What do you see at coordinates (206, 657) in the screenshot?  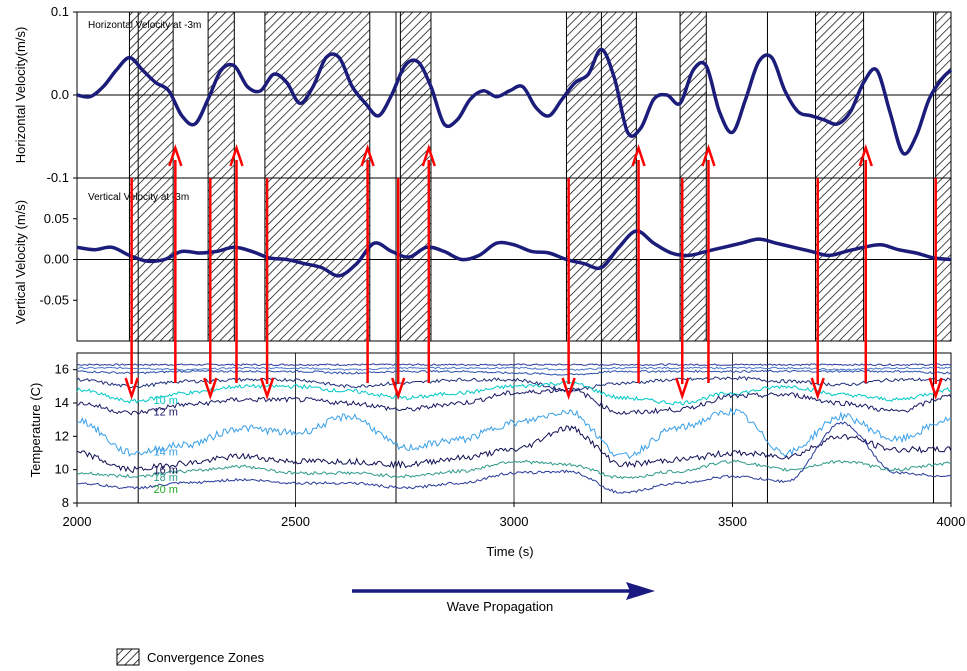 I see `legend-label: Convergence Zones` at bounding box center [206, 657].